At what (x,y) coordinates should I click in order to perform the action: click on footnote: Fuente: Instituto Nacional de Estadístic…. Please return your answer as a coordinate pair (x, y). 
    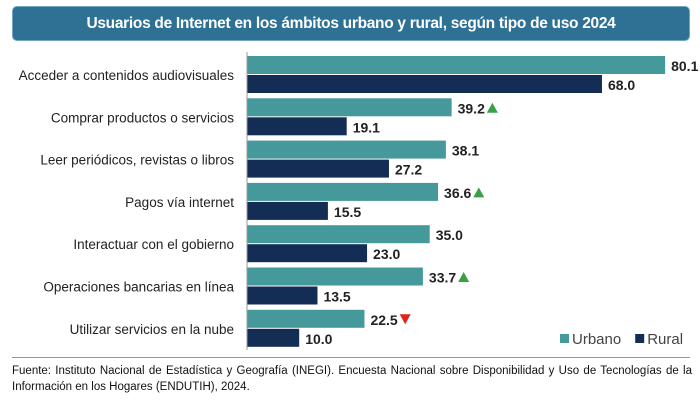
    Looking at the image, I should click on (352, 379).